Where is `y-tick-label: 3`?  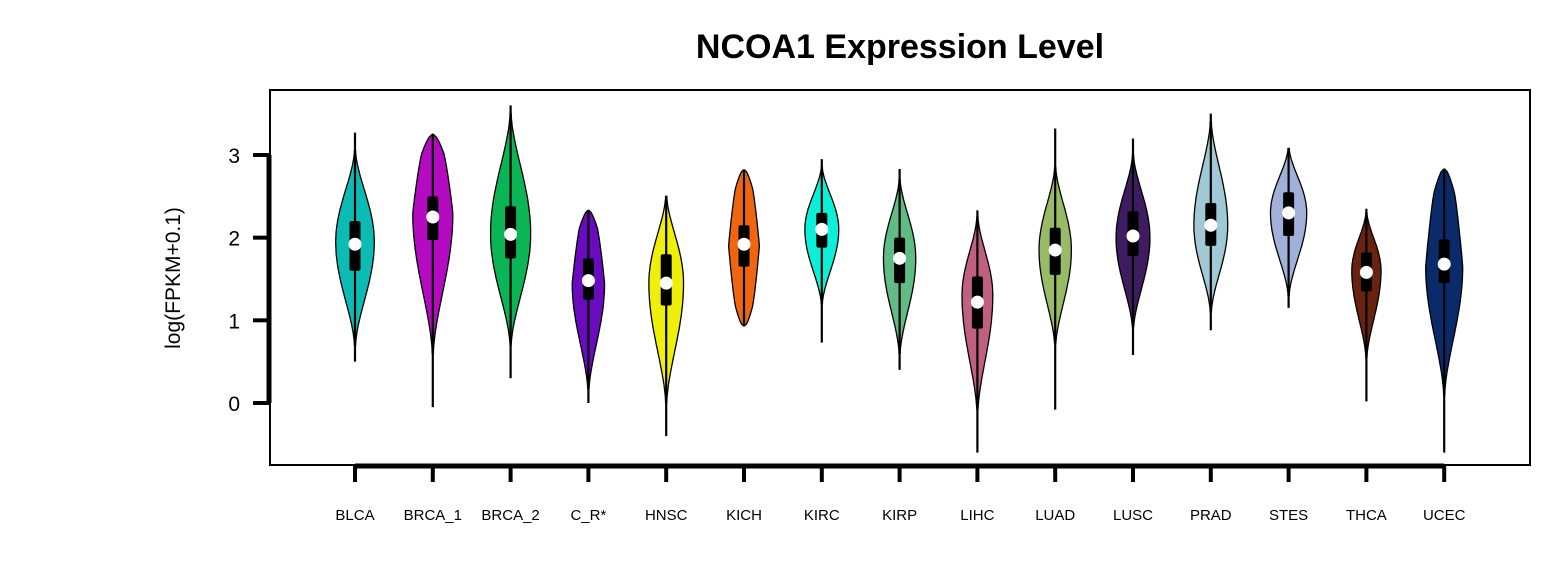
y-tick-label: 3 is located at coordinates (234, 156).